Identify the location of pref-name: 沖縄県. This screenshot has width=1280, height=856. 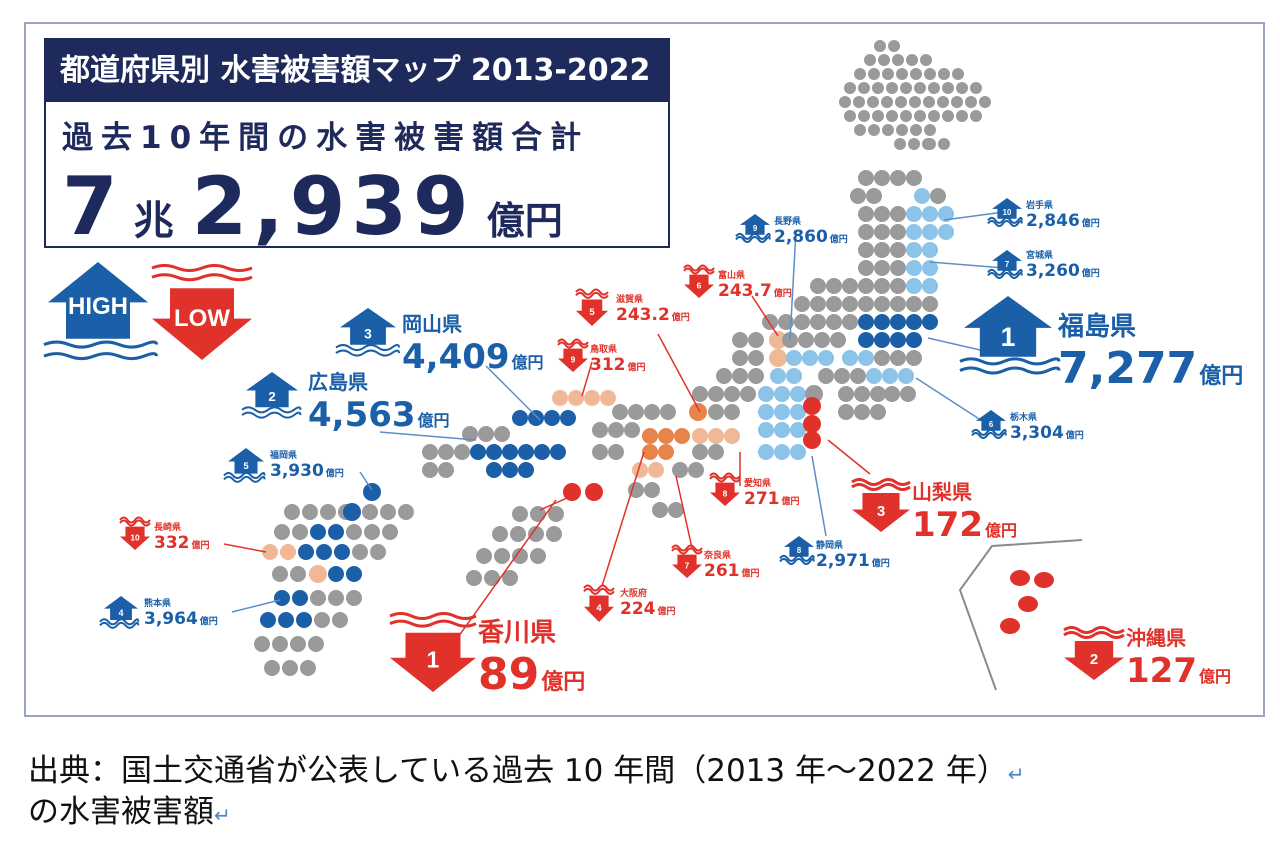
(1156, 638).